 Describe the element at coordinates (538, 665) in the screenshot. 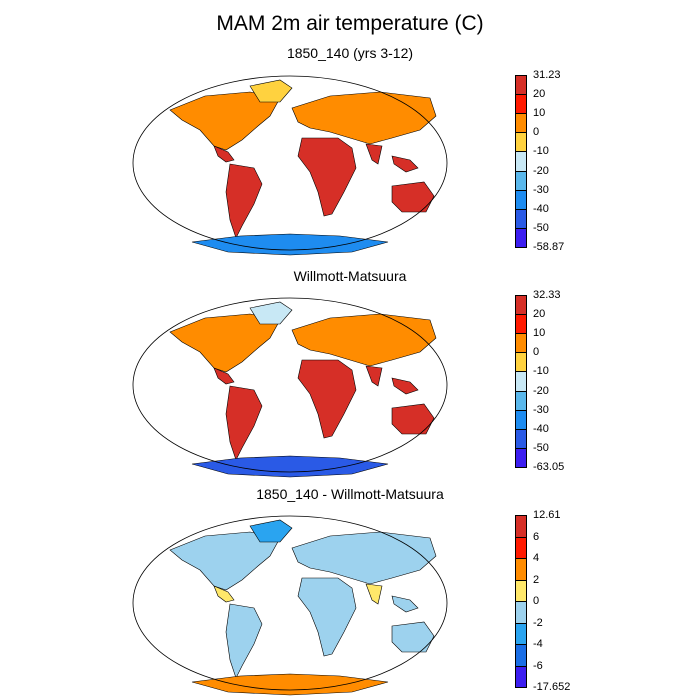

I see `colorbar-tick-label: -6` at that location.